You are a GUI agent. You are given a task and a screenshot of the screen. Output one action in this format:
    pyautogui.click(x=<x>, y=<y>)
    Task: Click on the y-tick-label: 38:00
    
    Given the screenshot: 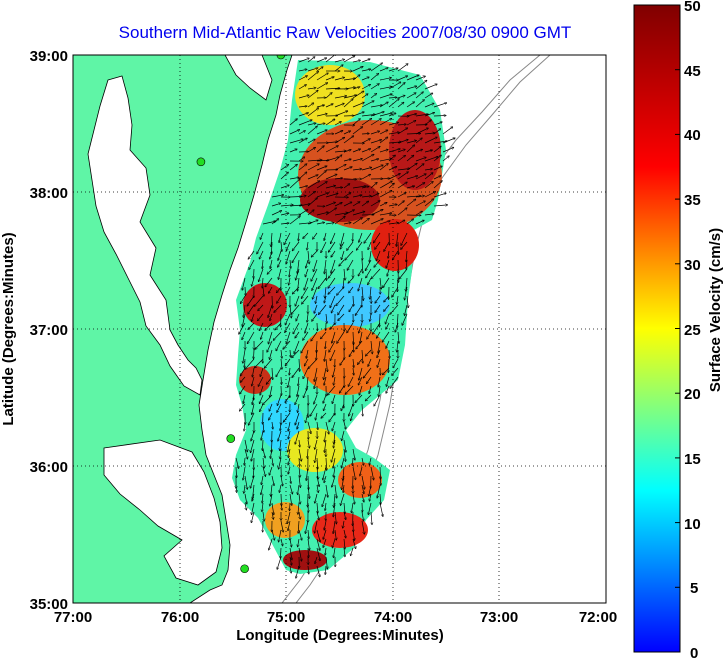 What is the action you would take?
    pyautogui.click(x=49, y=193)
    